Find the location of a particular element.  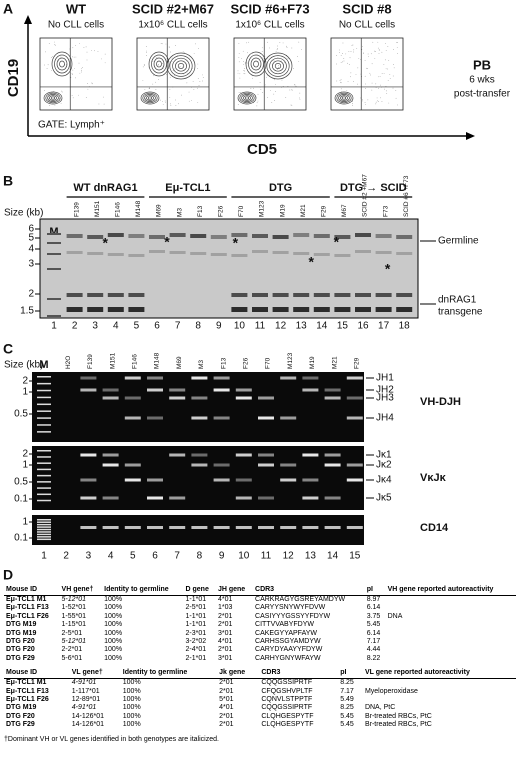

axis-arrow is located at coordinates (470, 136).